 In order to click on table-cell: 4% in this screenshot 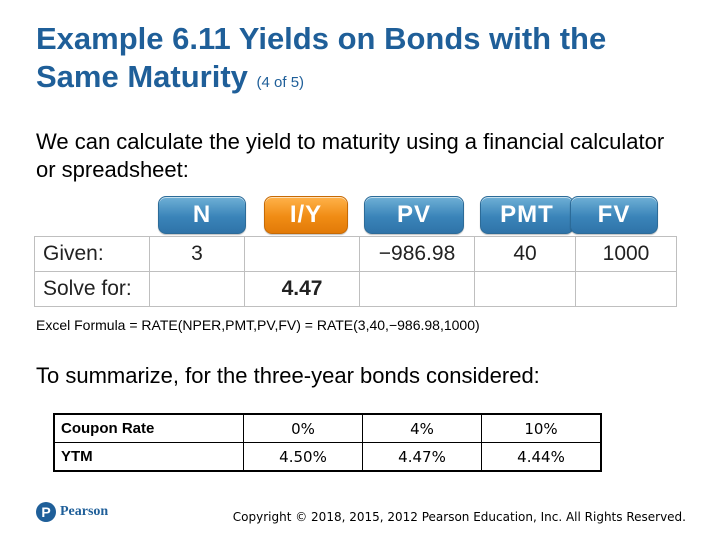, I will do `click(422, 428)`.